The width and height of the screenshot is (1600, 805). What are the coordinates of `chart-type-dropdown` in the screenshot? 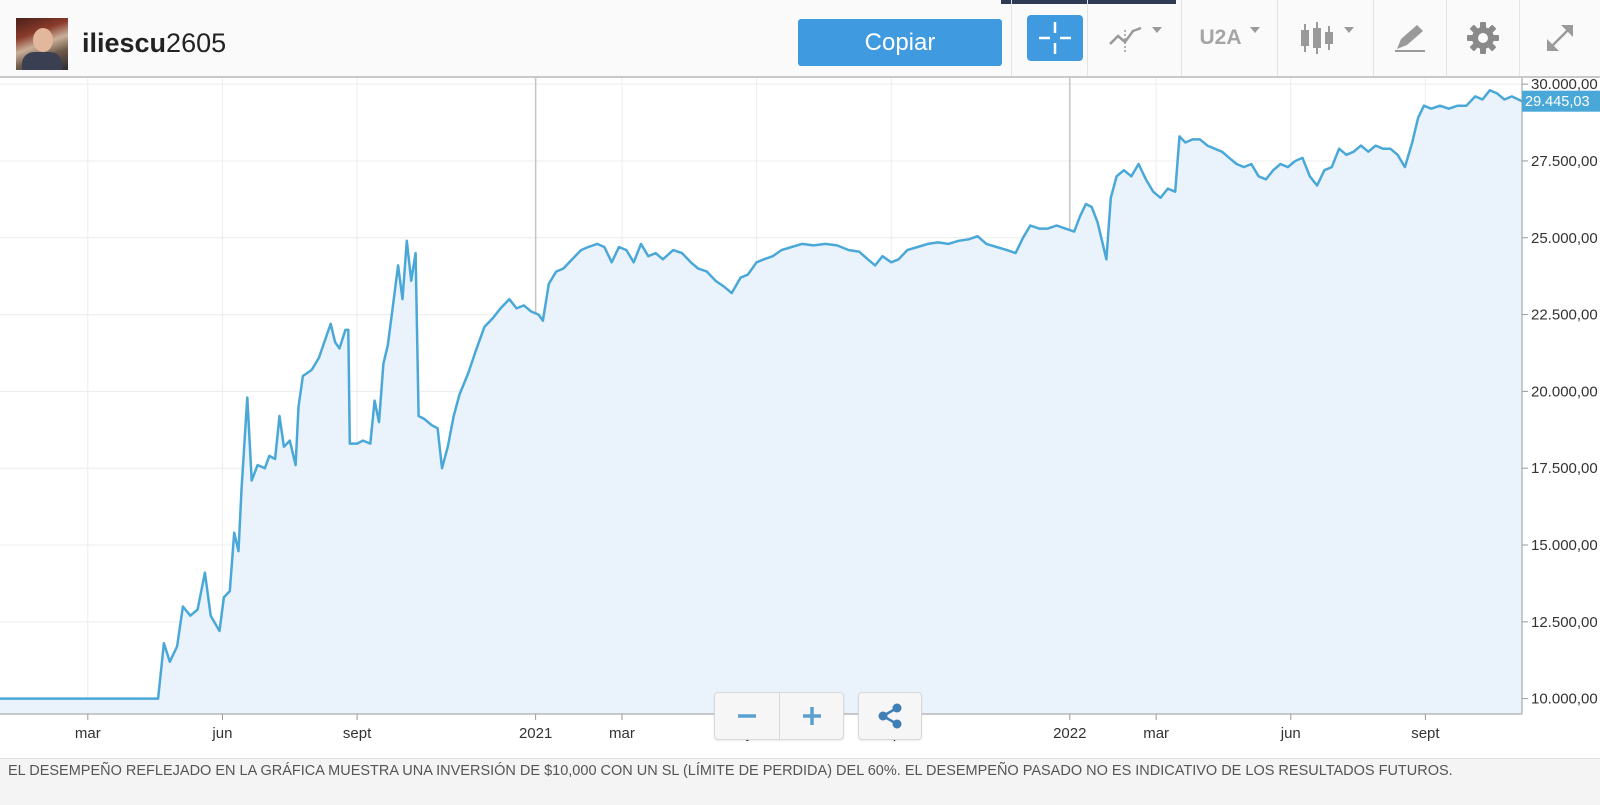 It's located at (1134, 38).